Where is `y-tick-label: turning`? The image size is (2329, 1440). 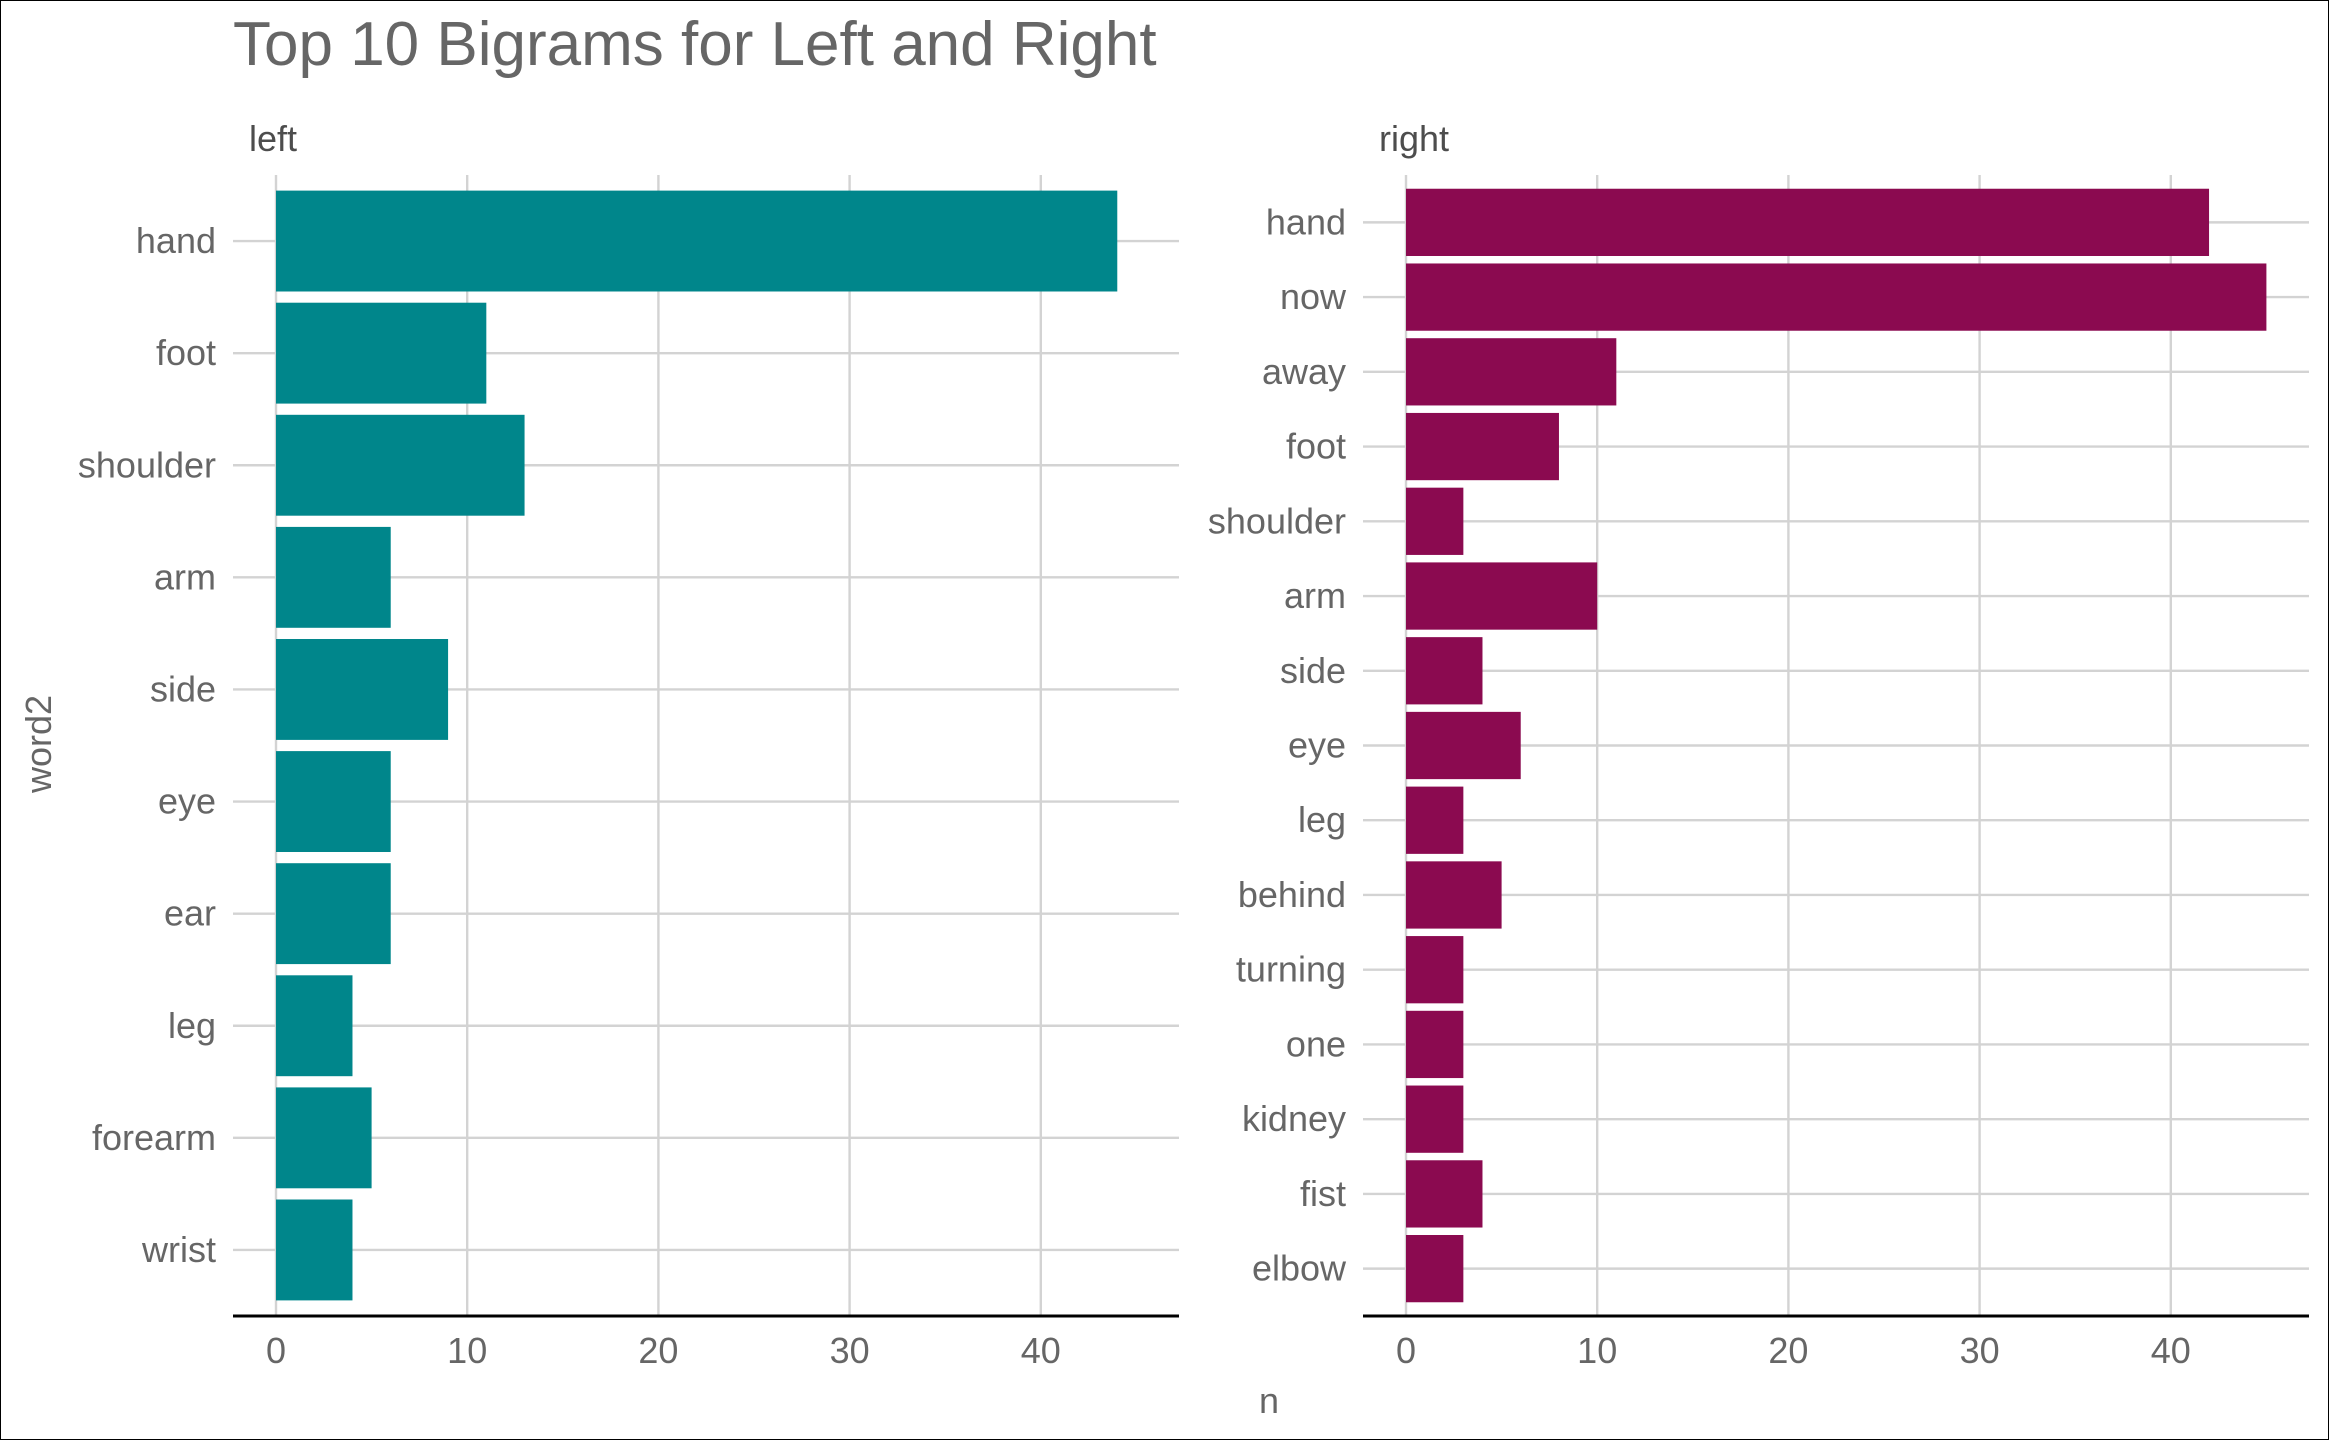
y-tick-label: turning is located at coordinates (1291, 969).